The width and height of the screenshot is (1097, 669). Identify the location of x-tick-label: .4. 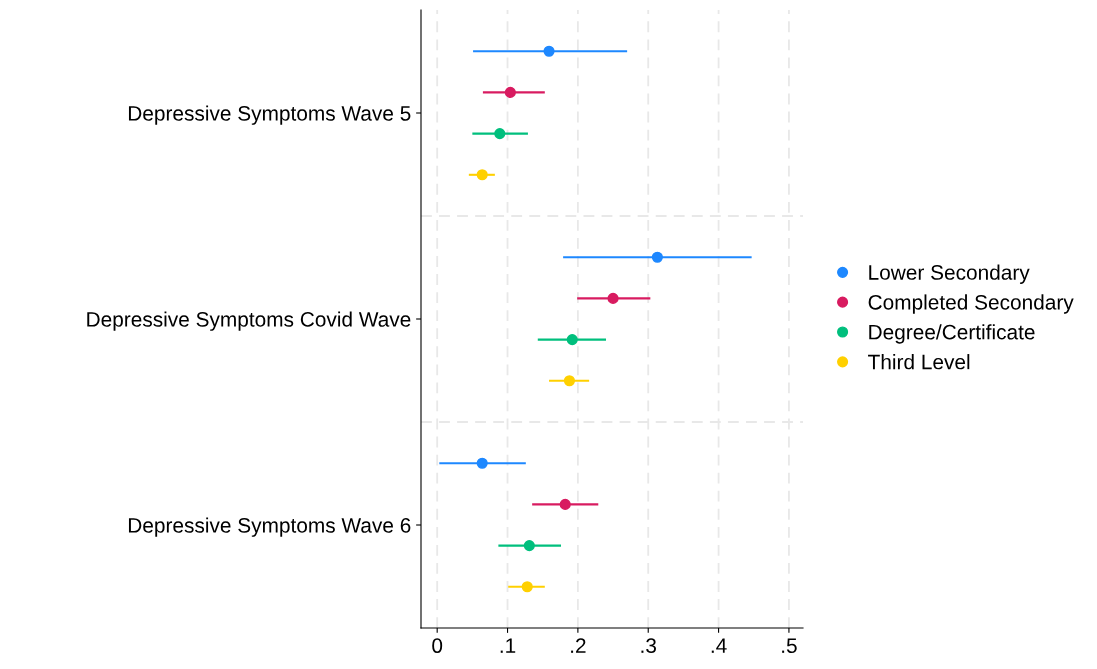
(719, 645).